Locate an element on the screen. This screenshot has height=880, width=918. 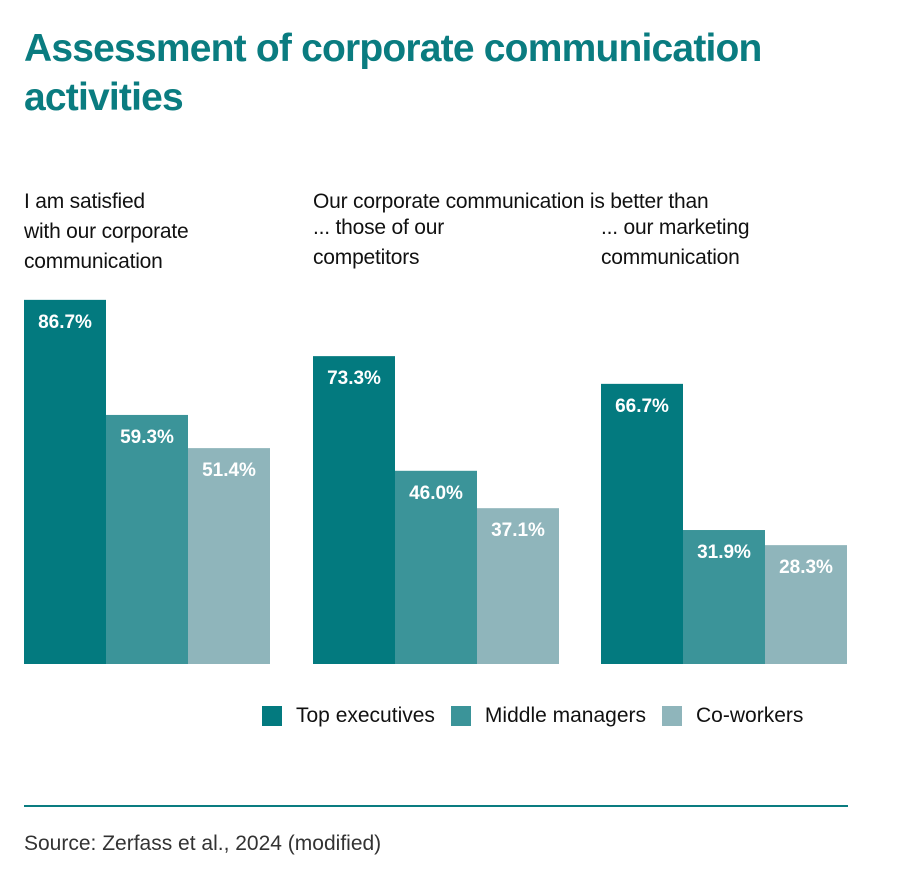
legend-label-middle-managers: Middle managers is located at coordinates (565, 715).